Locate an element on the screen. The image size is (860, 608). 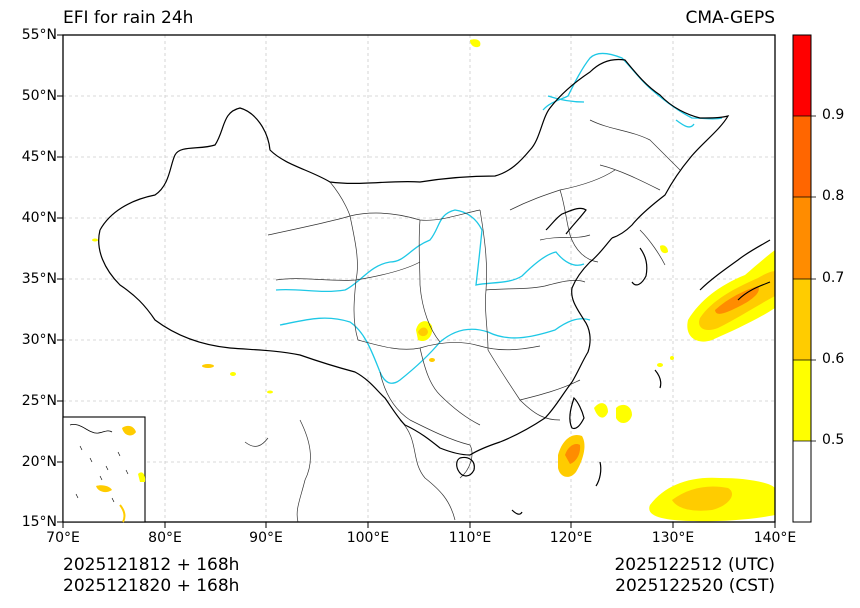
colorbar-tick-label: 0.7 is located at coordinates (833, 278).